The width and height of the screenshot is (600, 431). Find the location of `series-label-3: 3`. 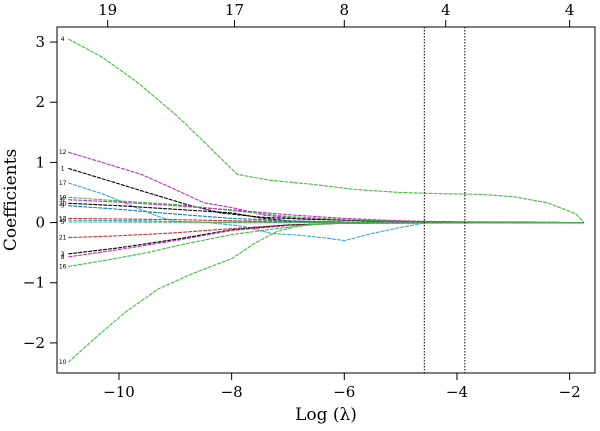

series-label-3: 3 is located at coordinates (63, 254).